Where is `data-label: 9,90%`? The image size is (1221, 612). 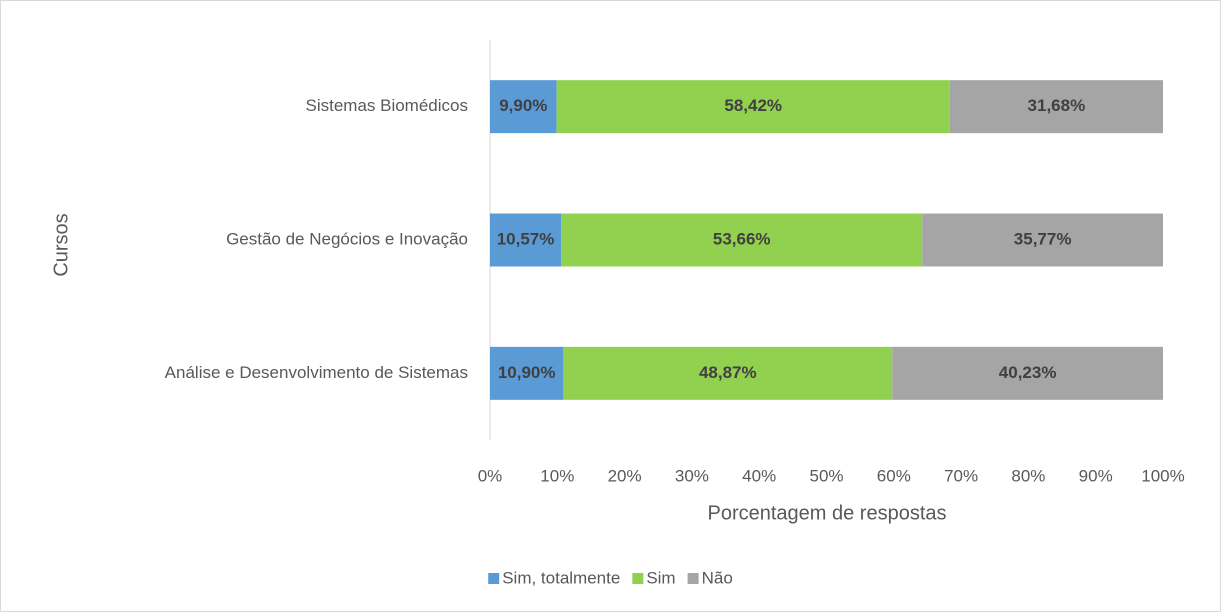
data-label: 9,90% is located at coordinates (523, 105).